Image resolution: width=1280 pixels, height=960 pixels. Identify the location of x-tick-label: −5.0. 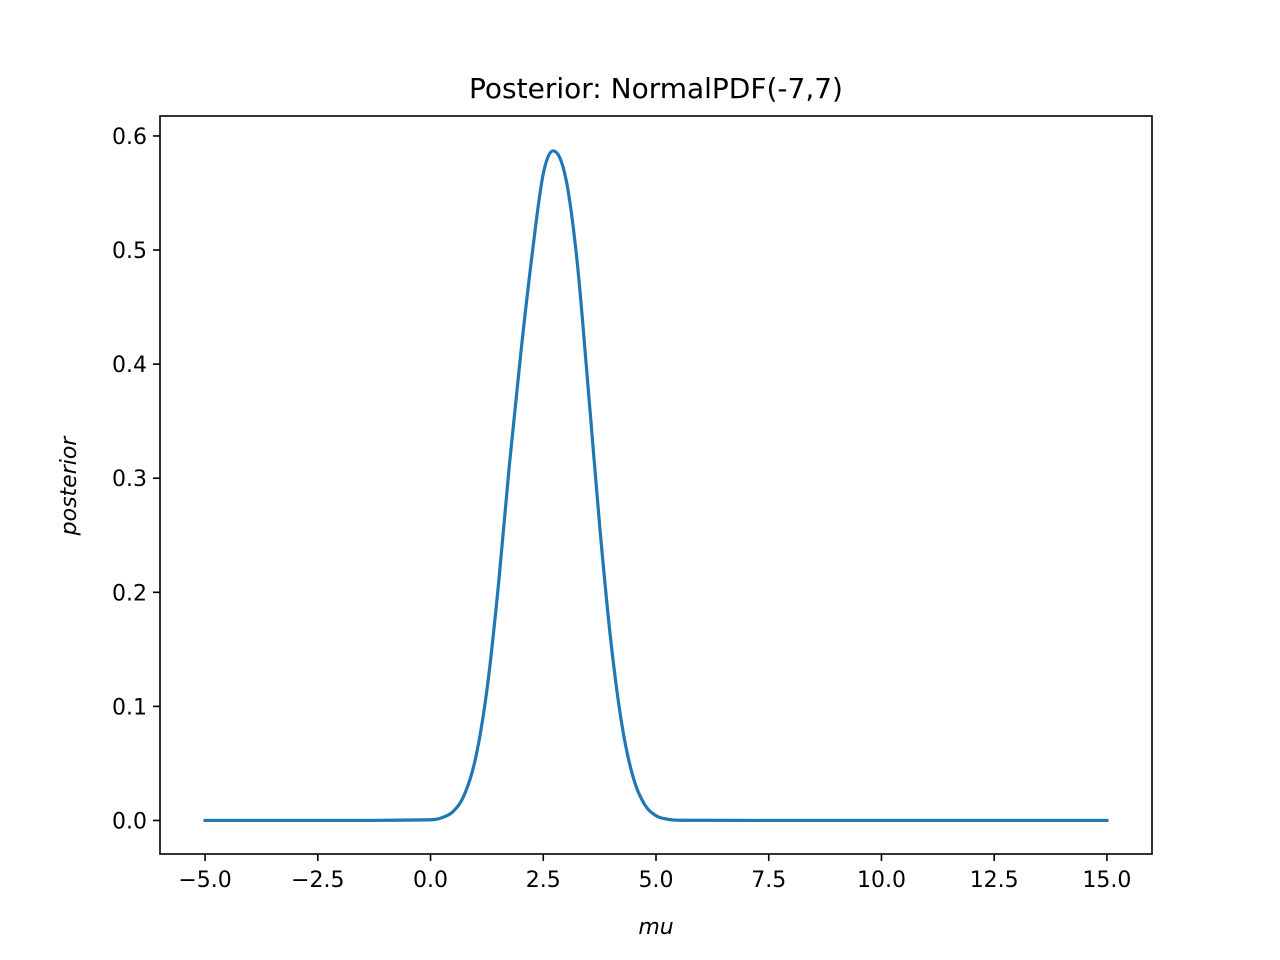
(204, 880).